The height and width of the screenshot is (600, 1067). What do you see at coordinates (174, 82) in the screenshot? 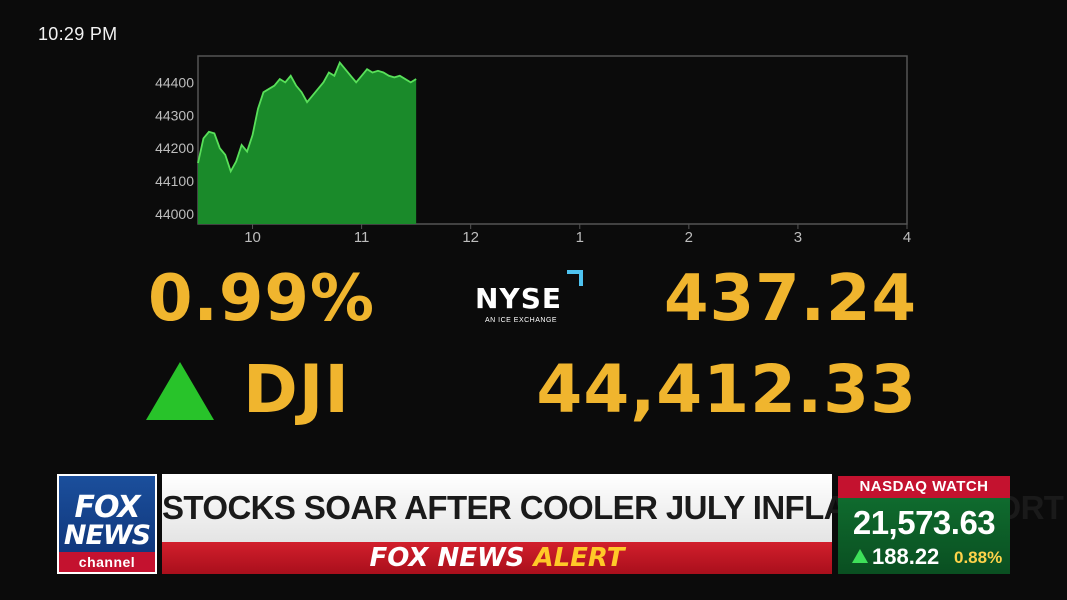
I see `y-tick-label: 44400` at bounding box center [174, 82].